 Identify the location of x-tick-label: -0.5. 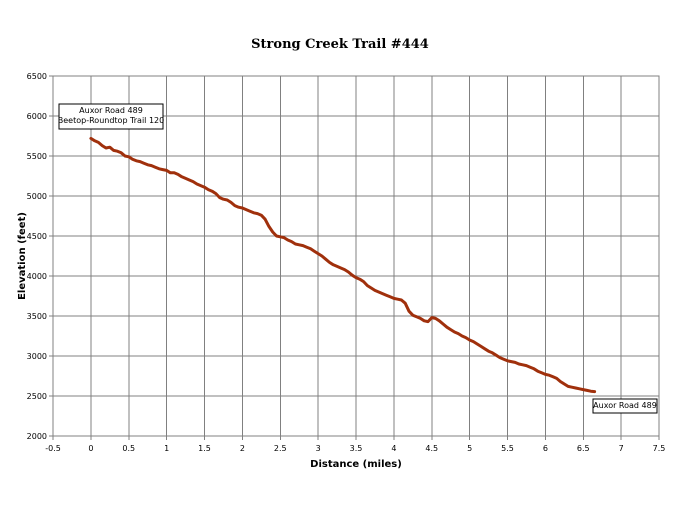
(53, 448).